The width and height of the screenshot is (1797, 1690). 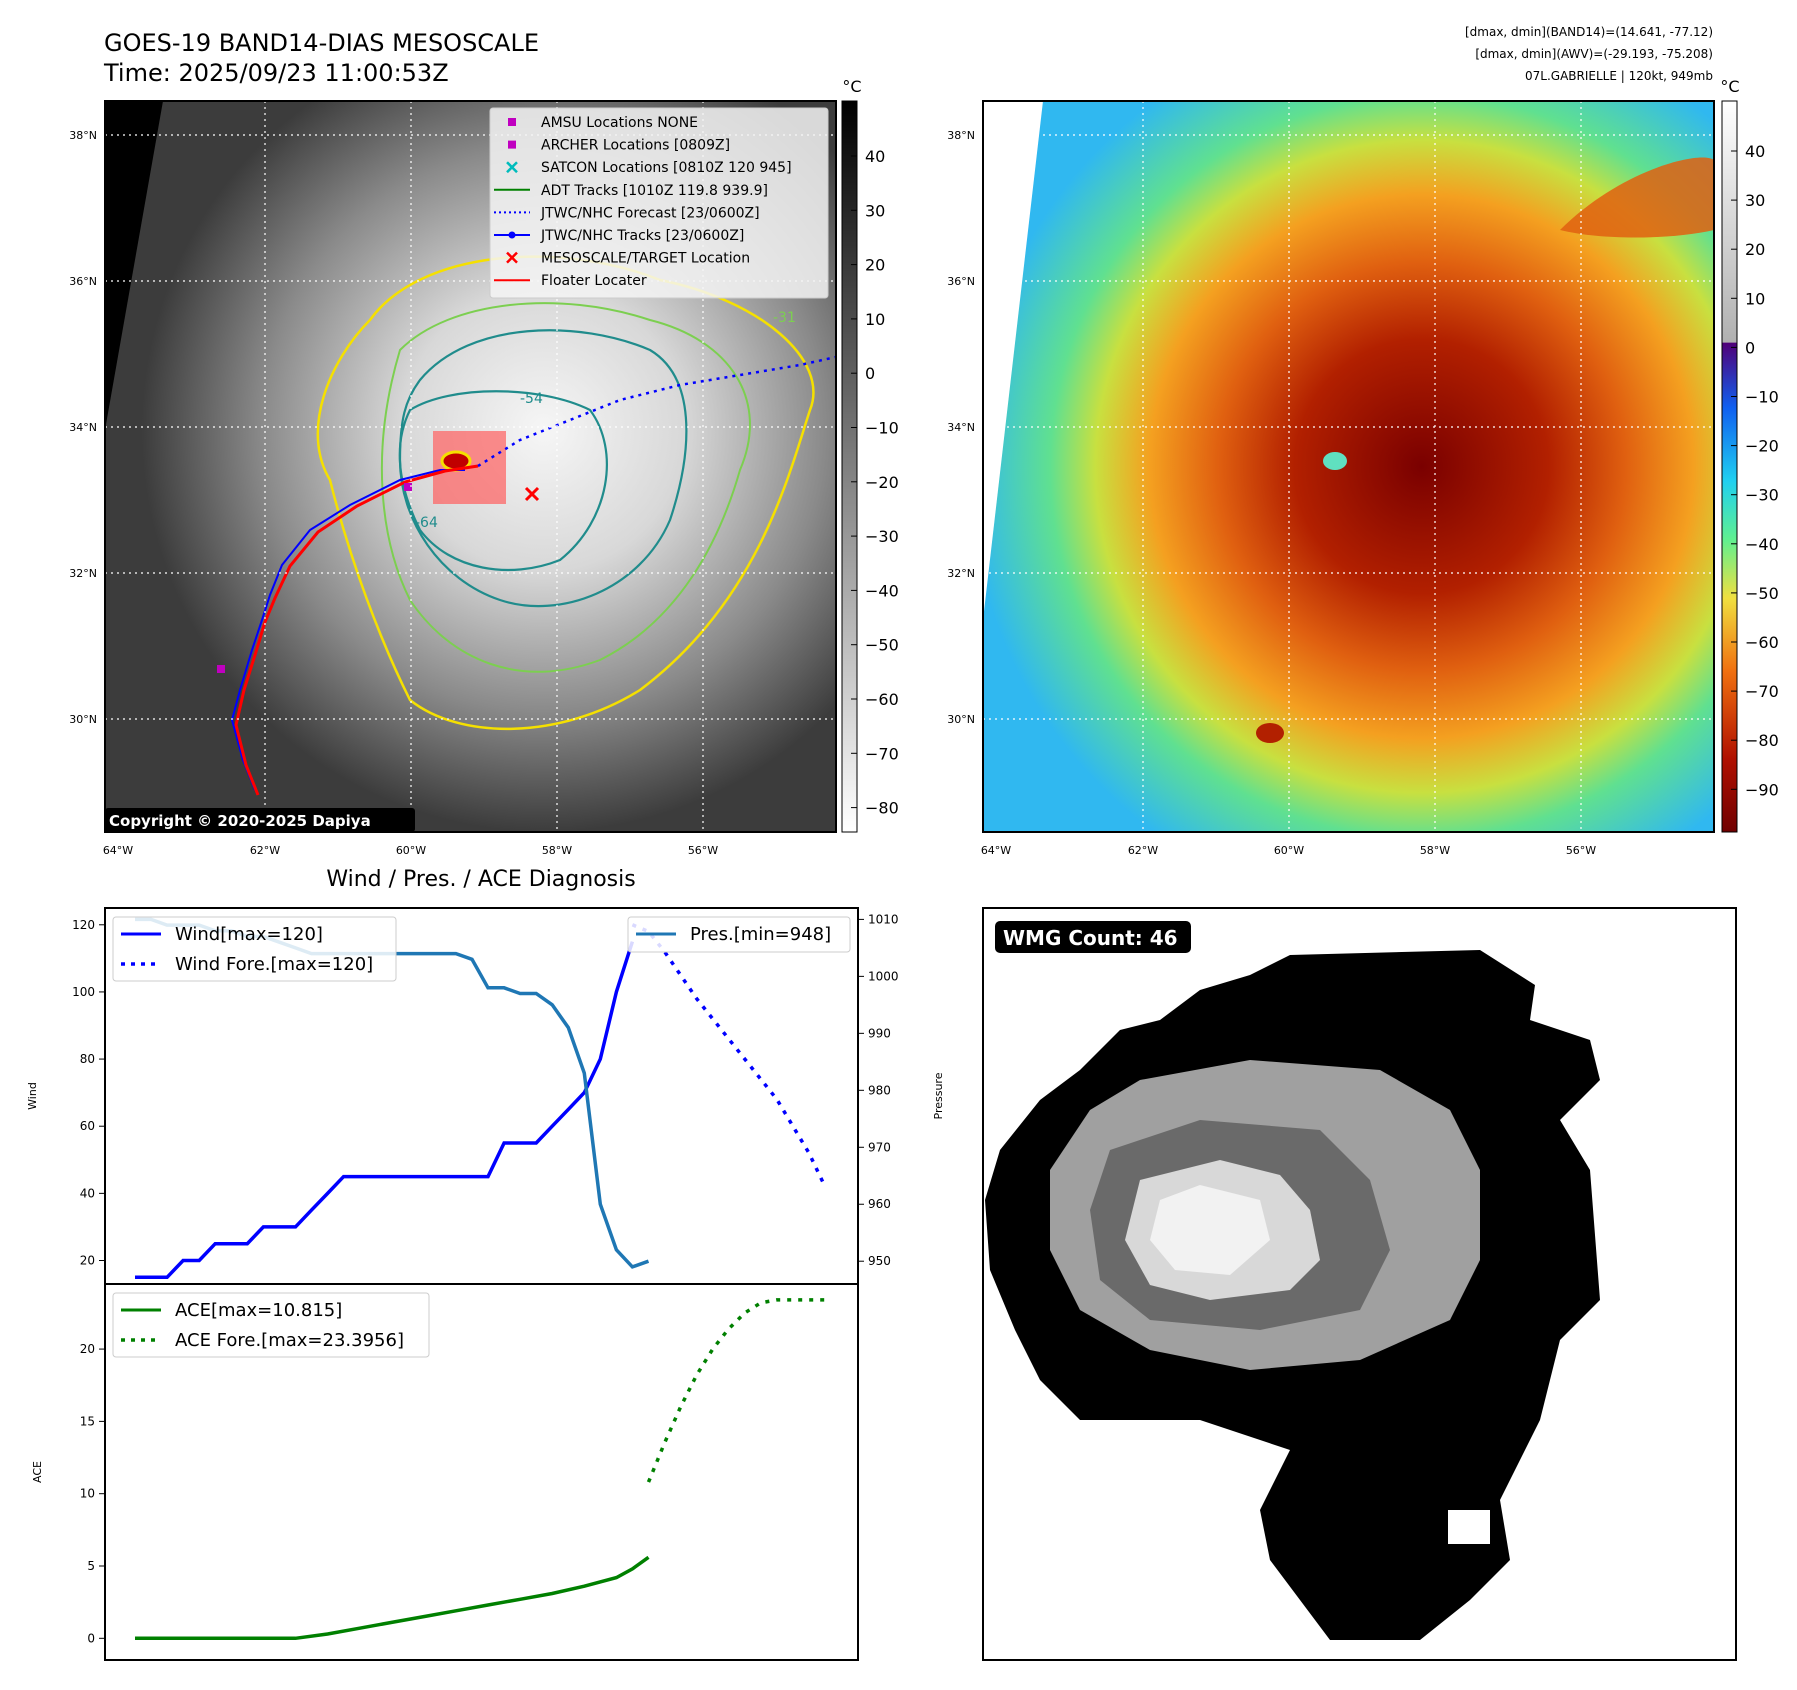 What do you see at coordinates (426, 523) in the screenshot?
I see `contour-label-64: -64` at bounding box center [426, 523].